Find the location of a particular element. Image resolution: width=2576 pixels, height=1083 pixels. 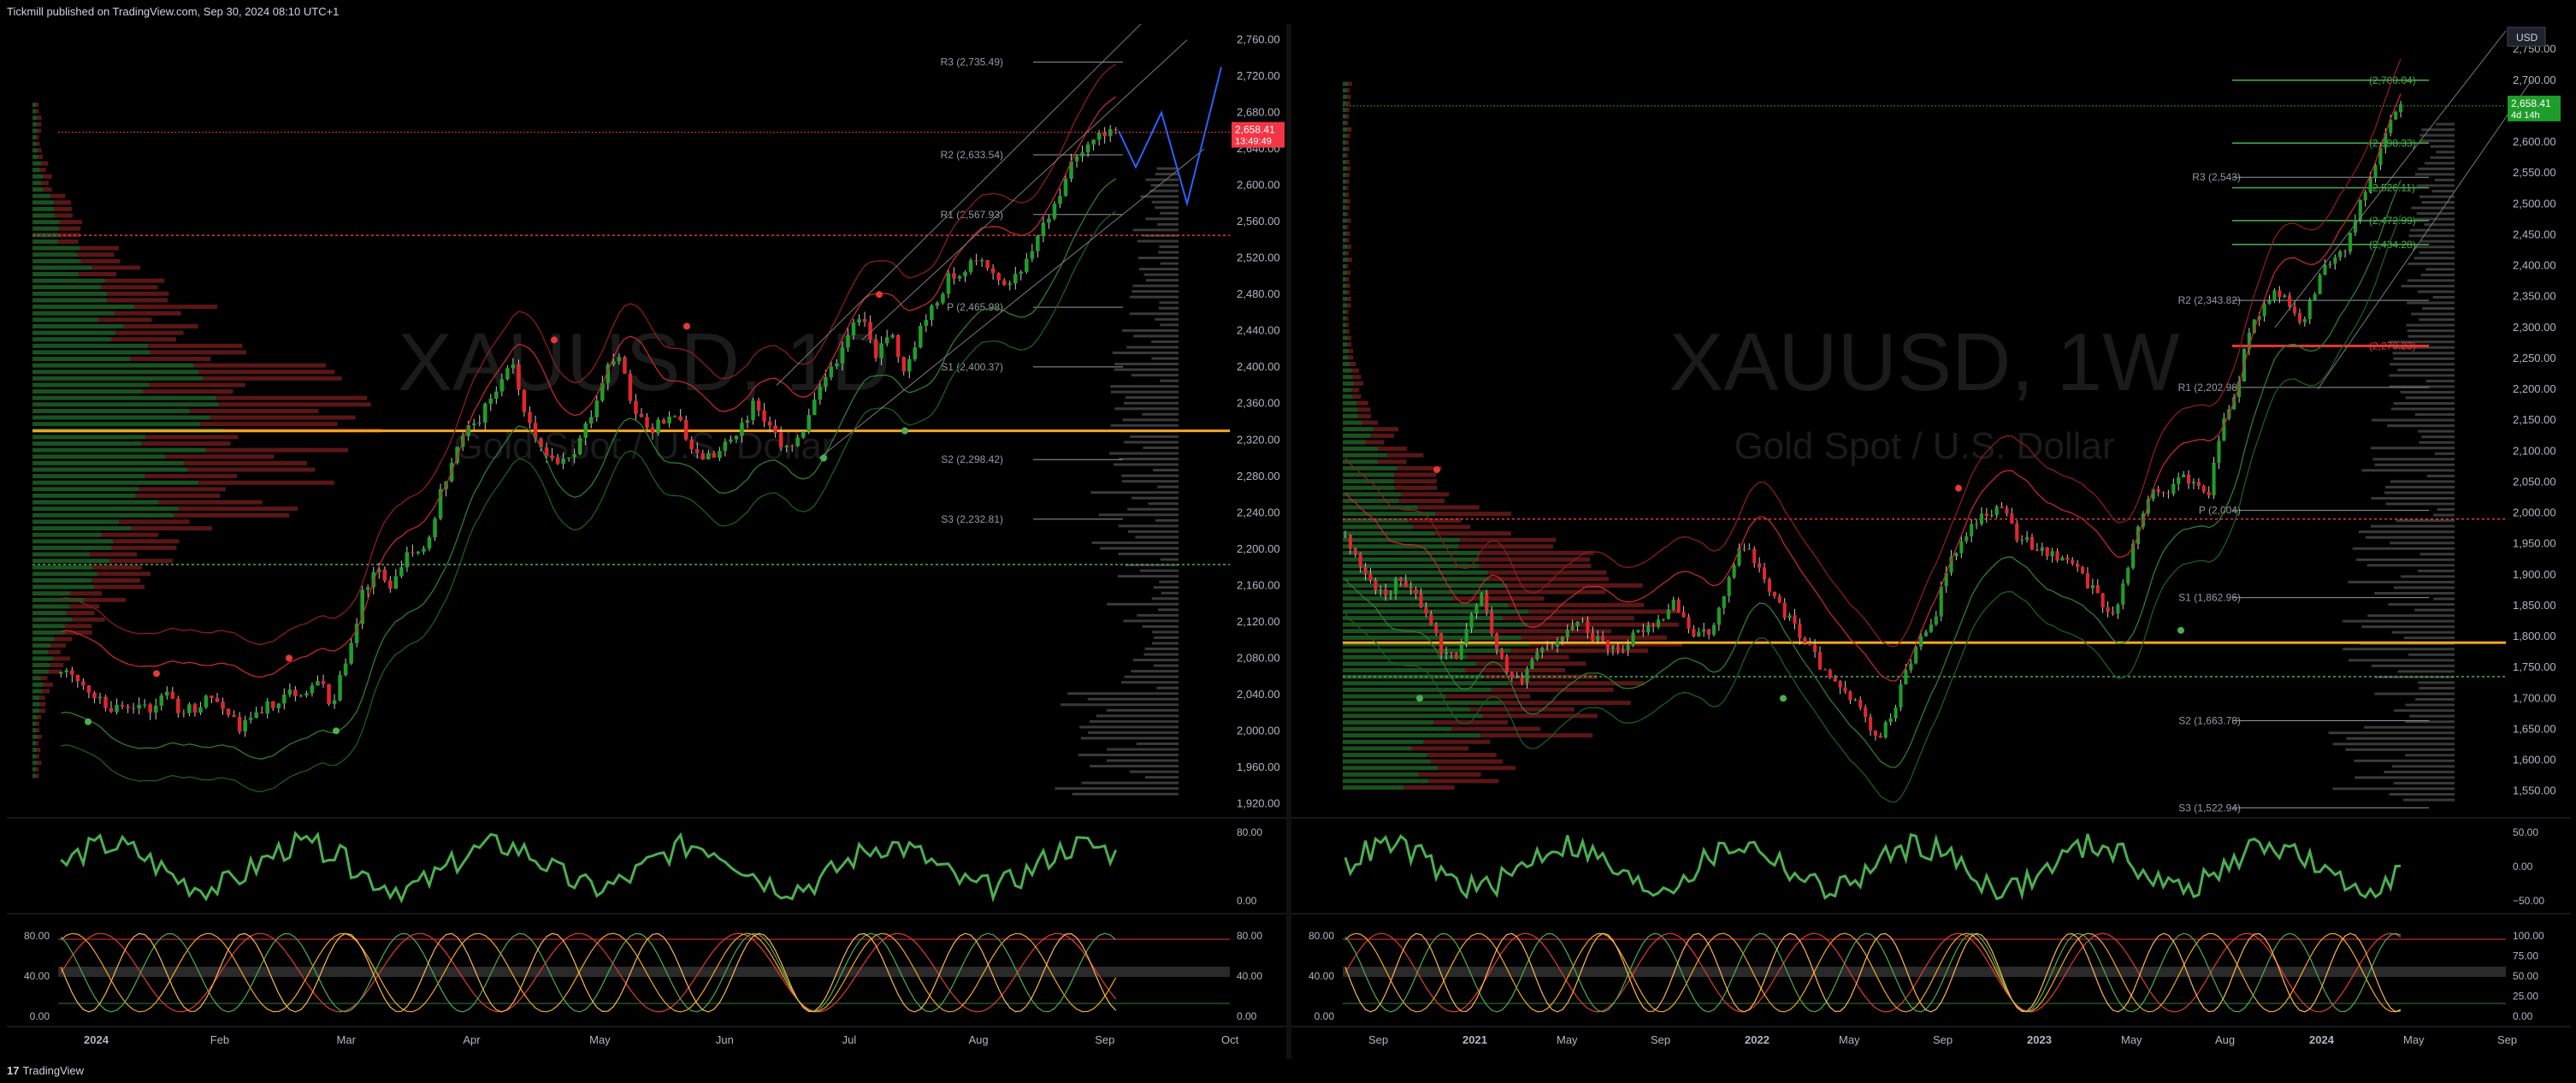

x-tick-label: Jun is located at coordinates (725, 1039).